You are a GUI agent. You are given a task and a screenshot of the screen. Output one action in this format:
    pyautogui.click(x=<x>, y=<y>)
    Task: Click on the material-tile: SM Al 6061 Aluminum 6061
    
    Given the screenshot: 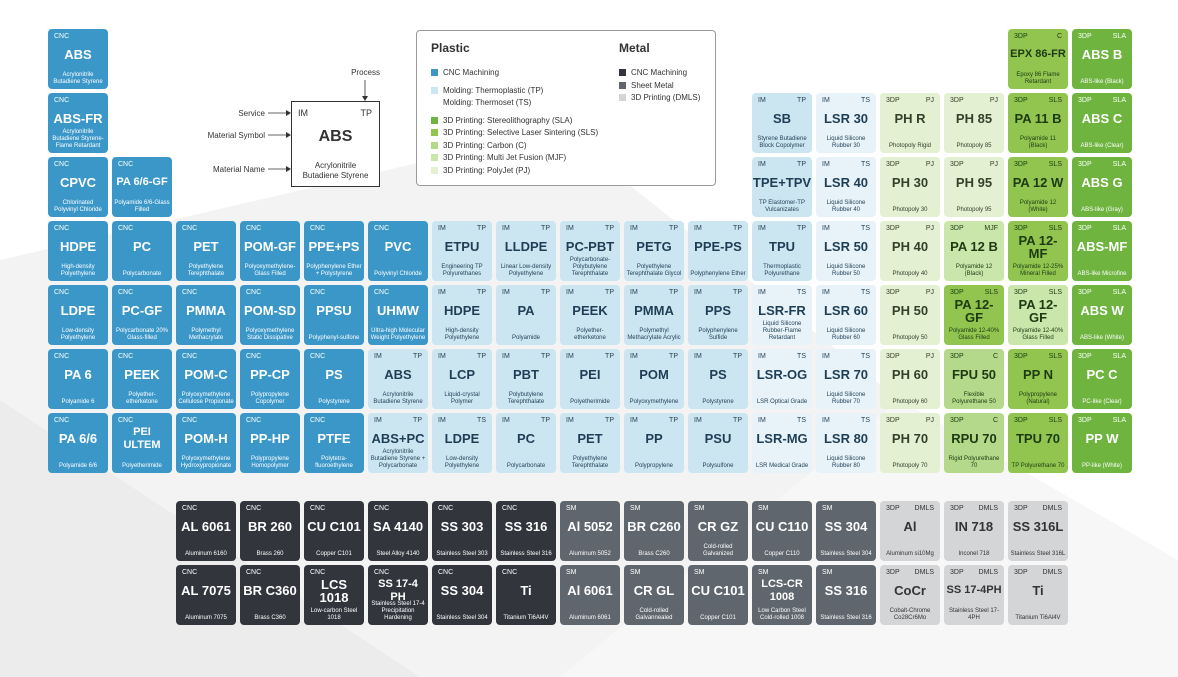 What is the action you would take?
    pyautogui.click(x=590, y=595)
    